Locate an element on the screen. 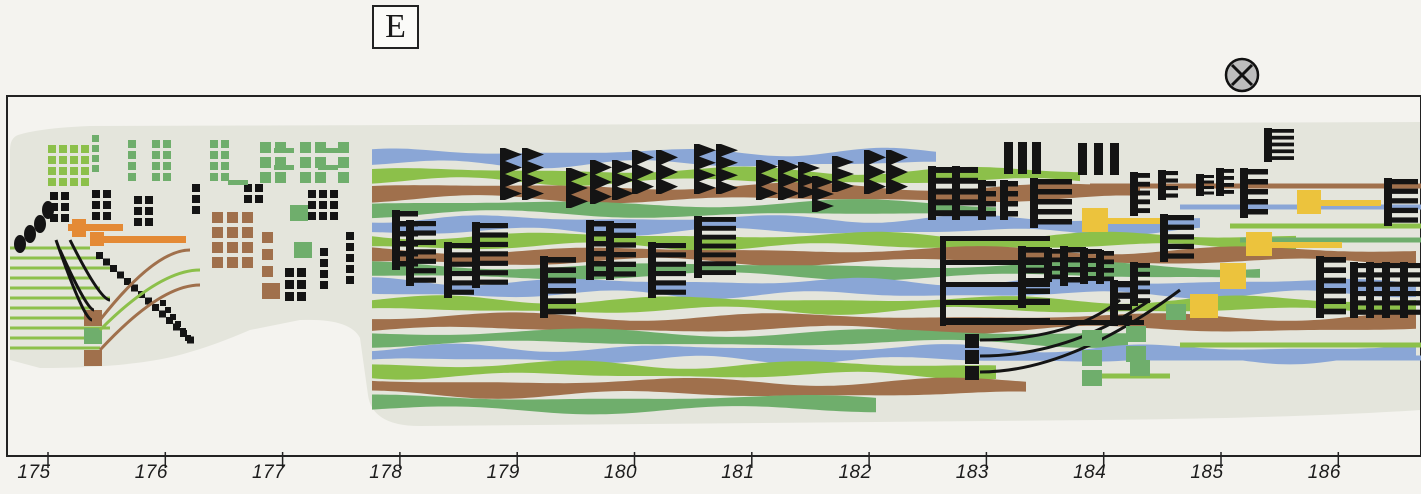 The image size is (1421, 494). wavy-band is located at coordinates (624, 404).